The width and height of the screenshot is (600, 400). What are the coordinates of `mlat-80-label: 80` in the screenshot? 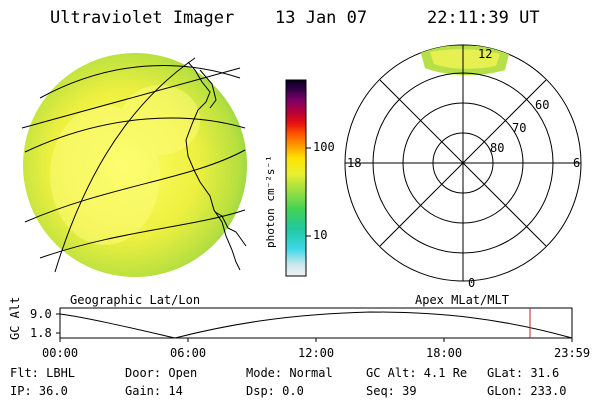 It's located at (497, 148).